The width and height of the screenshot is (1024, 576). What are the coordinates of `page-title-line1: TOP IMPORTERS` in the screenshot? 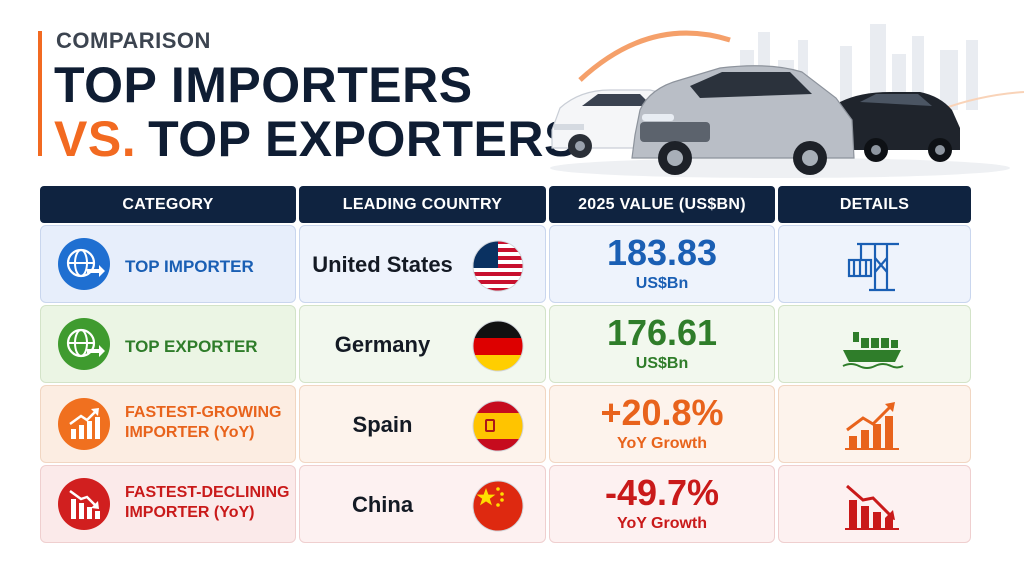 It's located at (263, 85).